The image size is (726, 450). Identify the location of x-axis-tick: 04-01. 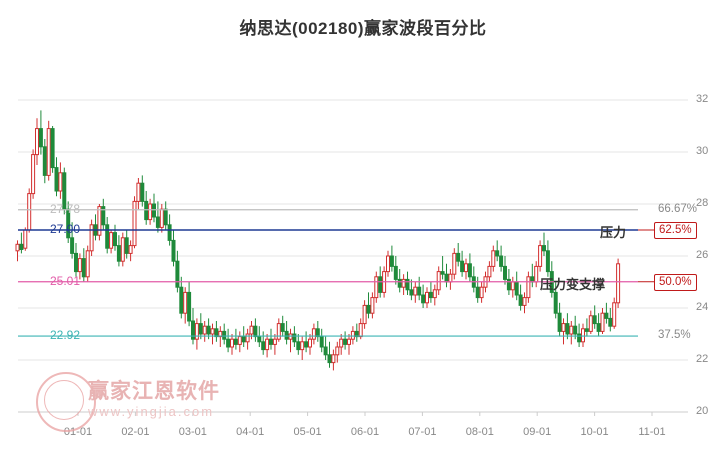
(250, 432).